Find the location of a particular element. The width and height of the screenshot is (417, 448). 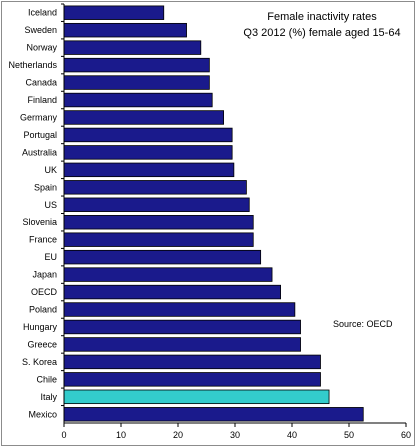

bar-netherlands is located at coordinates (136, 65).